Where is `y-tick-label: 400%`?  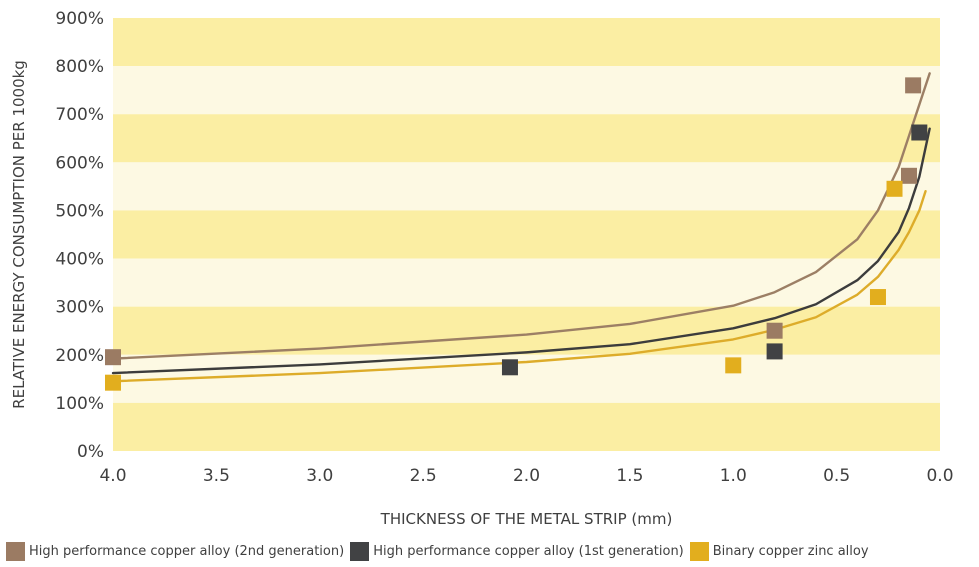 y-tick-label: 400% is located at coordinates (79, 260).